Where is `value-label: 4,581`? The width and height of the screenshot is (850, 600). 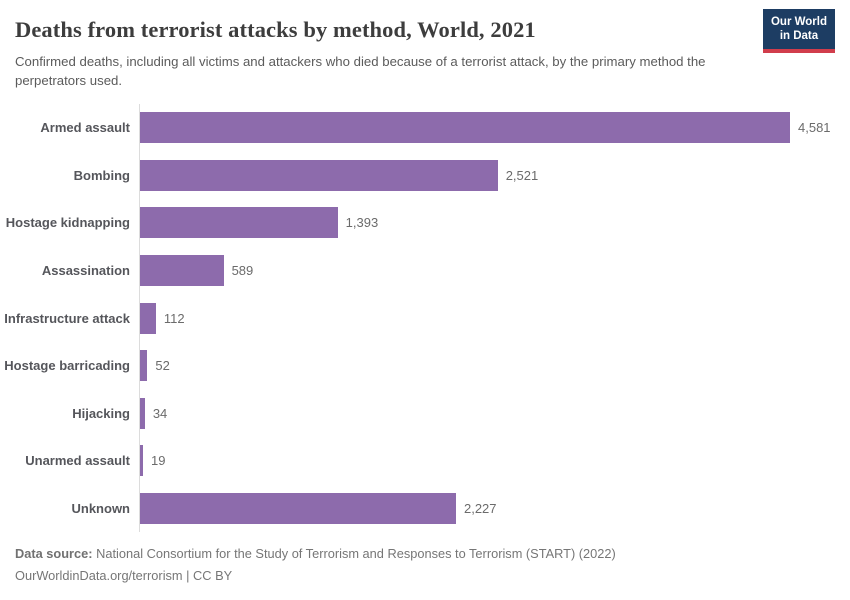 value-label: 4,581 is located at coordinates (814, 128).